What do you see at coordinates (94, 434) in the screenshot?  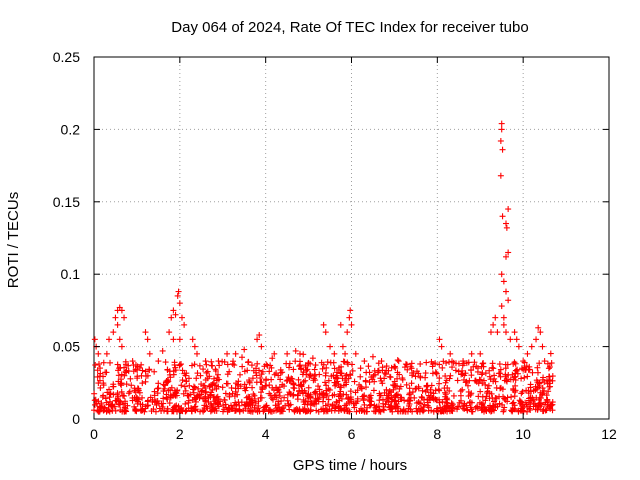 I see `x-tick-label: 0` at bounding box center [94, 434].